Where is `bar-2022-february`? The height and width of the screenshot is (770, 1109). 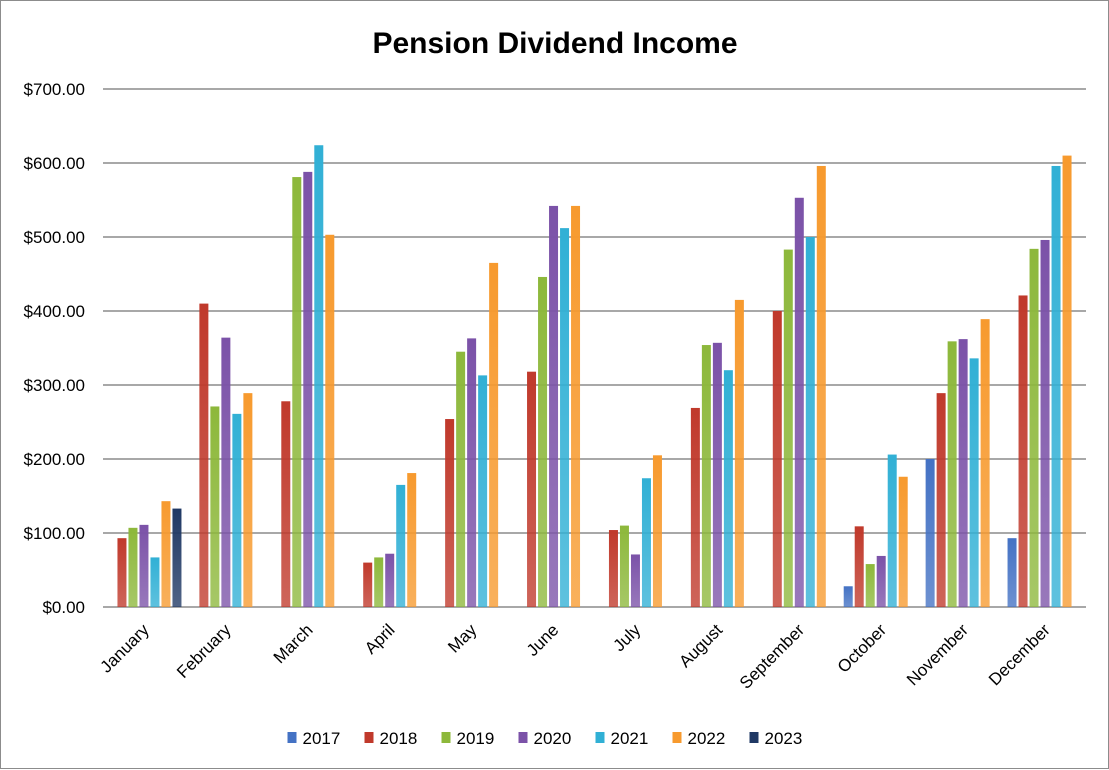 bar-2022-february is located at coordinates (248, 500).